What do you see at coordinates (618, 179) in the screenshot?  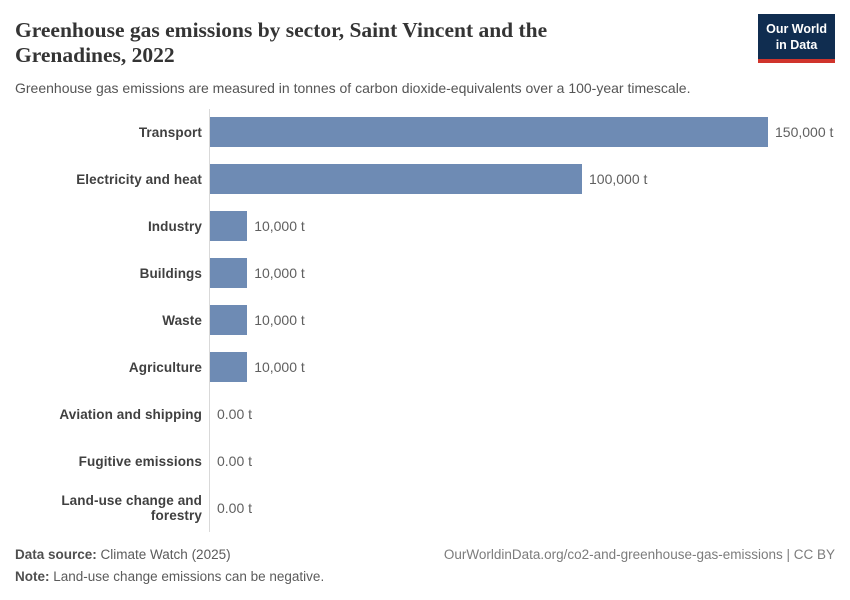 I see `value-label: 100,000 t` at bounding box center [618, 179].